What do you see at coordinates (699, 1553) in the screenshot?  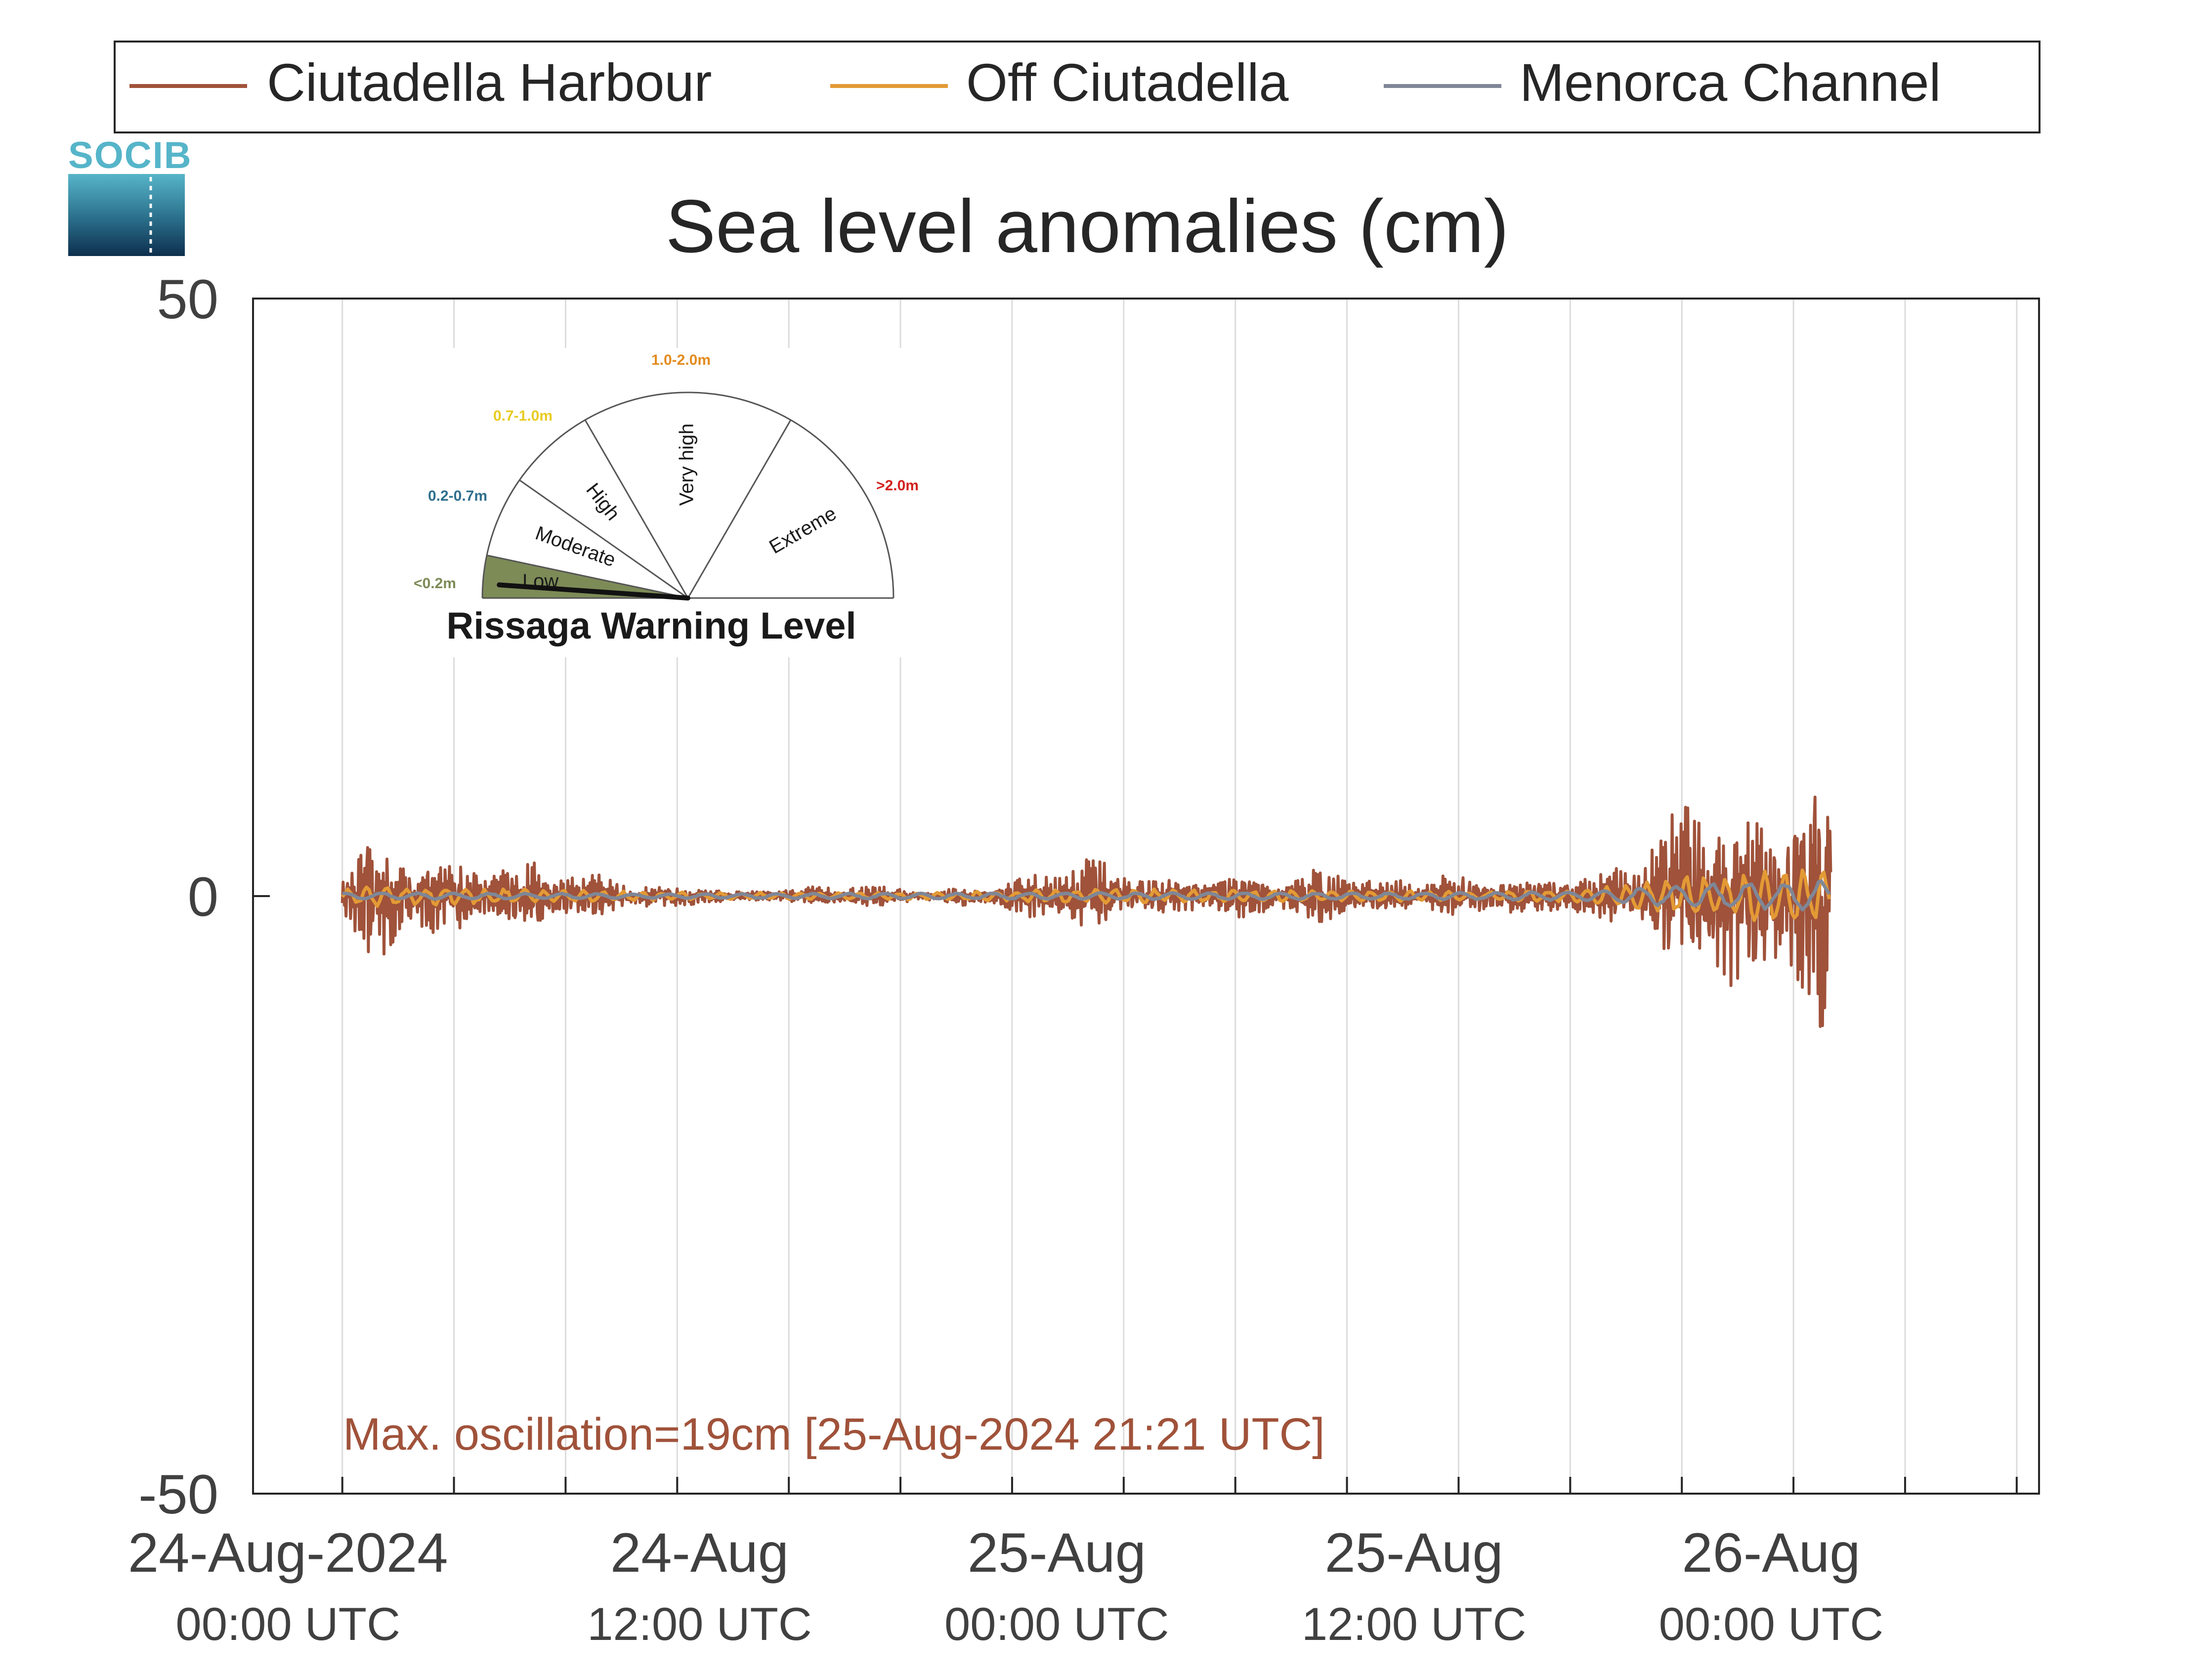 I see `x-tick-label-date: 24-Aug` at bounding box center [699, 1553].